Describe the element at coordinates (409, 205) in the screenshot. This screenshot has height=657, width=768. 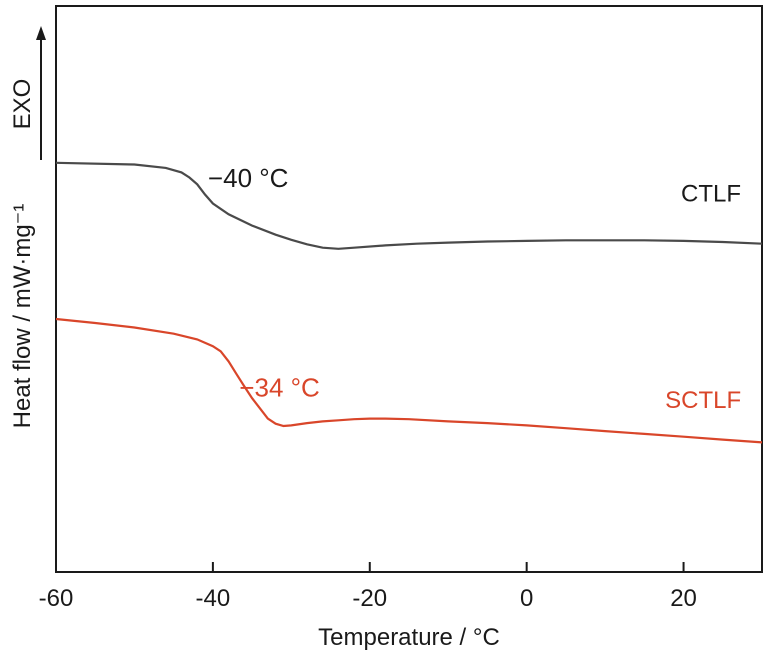
I see `series-line-ctlf` at that location.